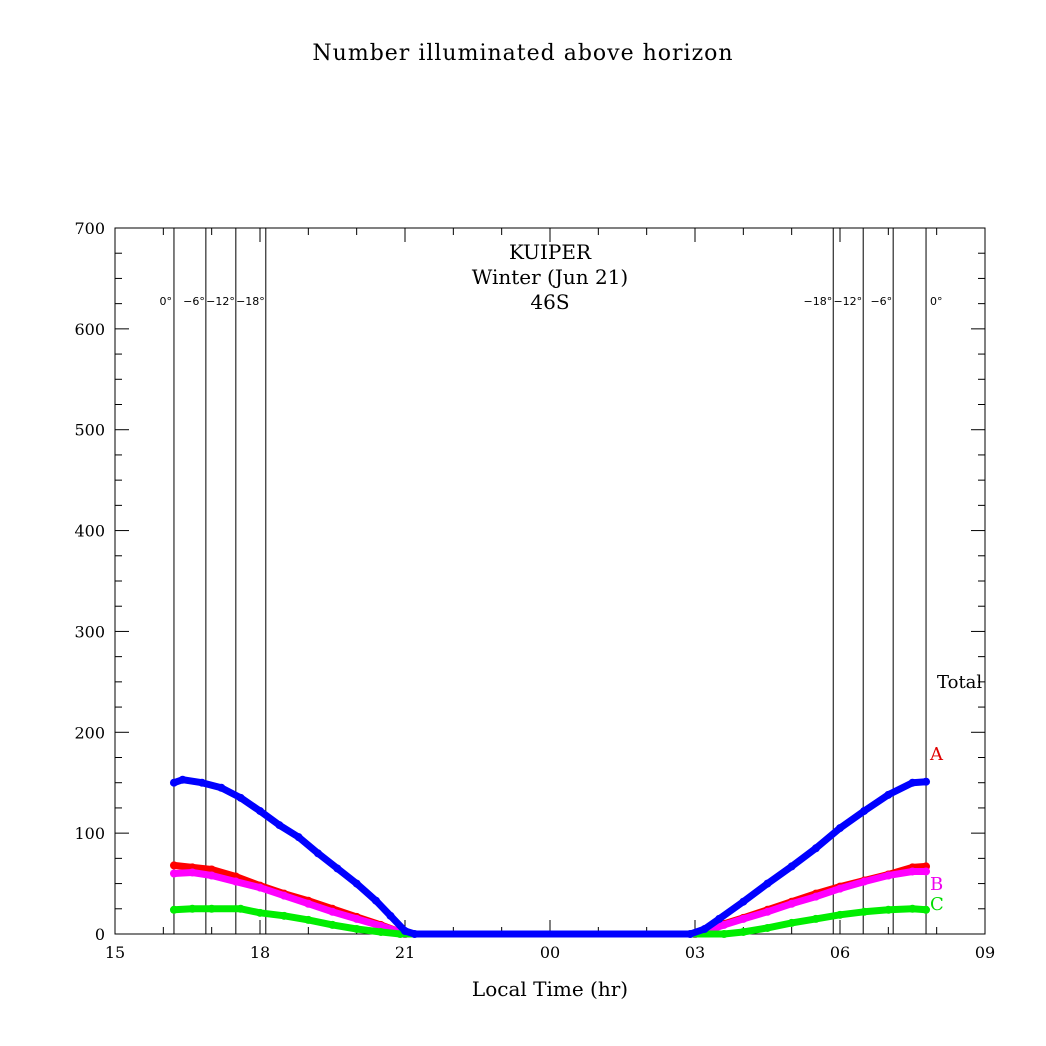  I want to click on legend-c: C, so click(937, 904).